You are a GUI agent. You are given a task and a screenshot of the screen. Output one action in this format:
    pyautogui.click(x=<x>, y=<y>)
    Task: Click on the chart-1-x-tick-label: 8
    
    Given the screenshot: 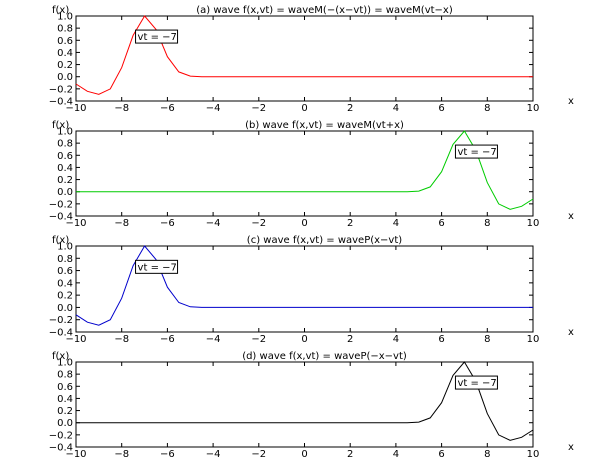 What is the action you would take?
    pyautogui.click(x=487, y=108)
    